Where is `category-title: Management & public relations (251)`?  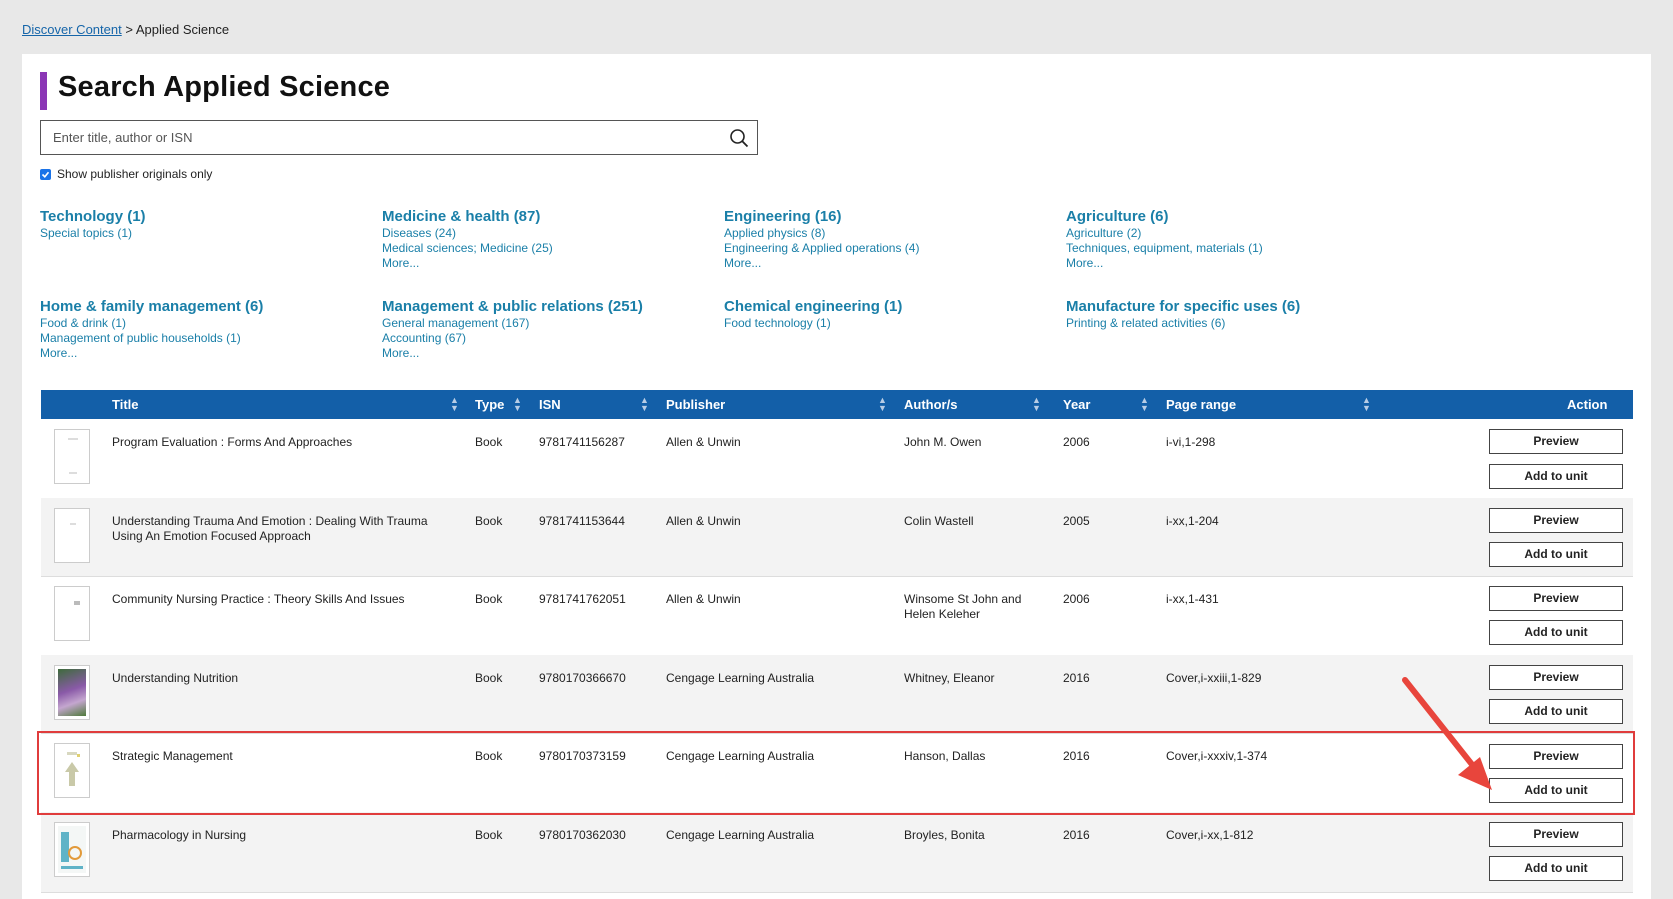 category-title: Management & public relations (251) is located at coordinates (512, 306).